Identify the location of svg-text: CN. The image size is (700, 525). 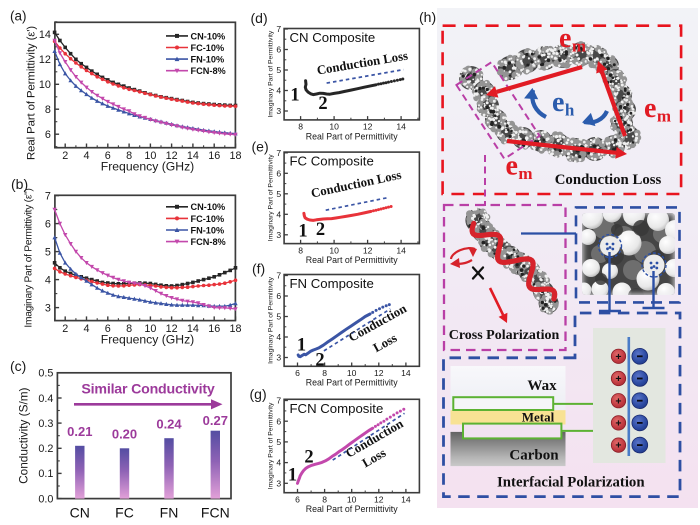
(80, 513).